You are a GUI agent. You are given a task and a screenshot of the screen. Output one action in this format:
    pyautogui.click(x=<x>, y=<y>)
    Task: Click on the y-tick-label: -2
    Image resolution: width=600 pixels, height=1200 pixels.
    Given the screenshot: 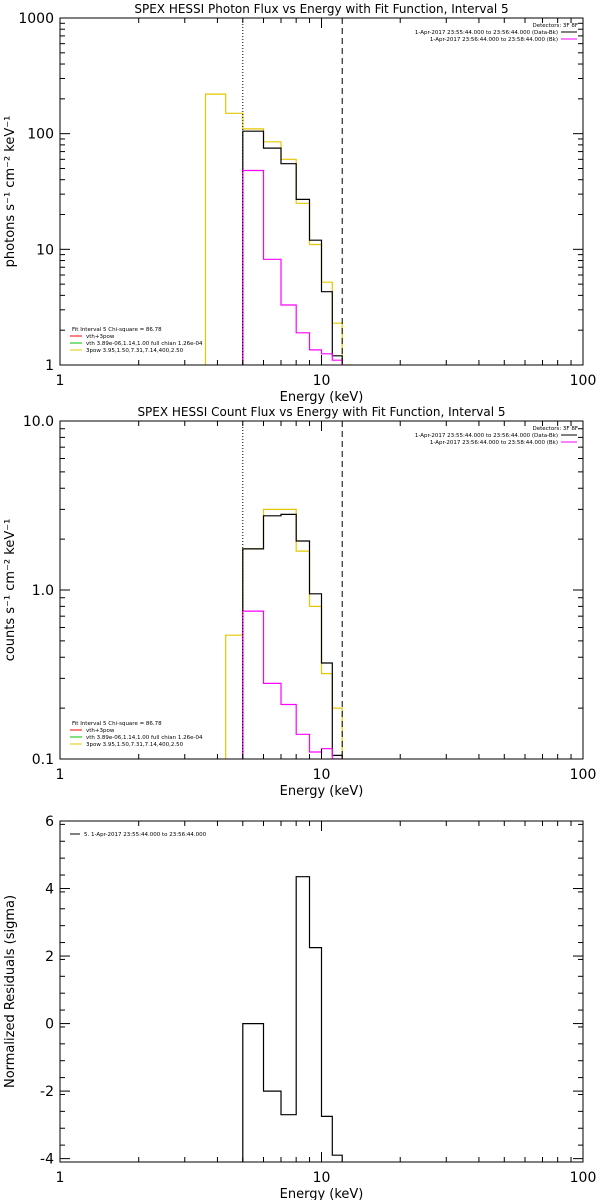 What is the action you would take?
    pyautogui.click(x=47, y=1092)
    